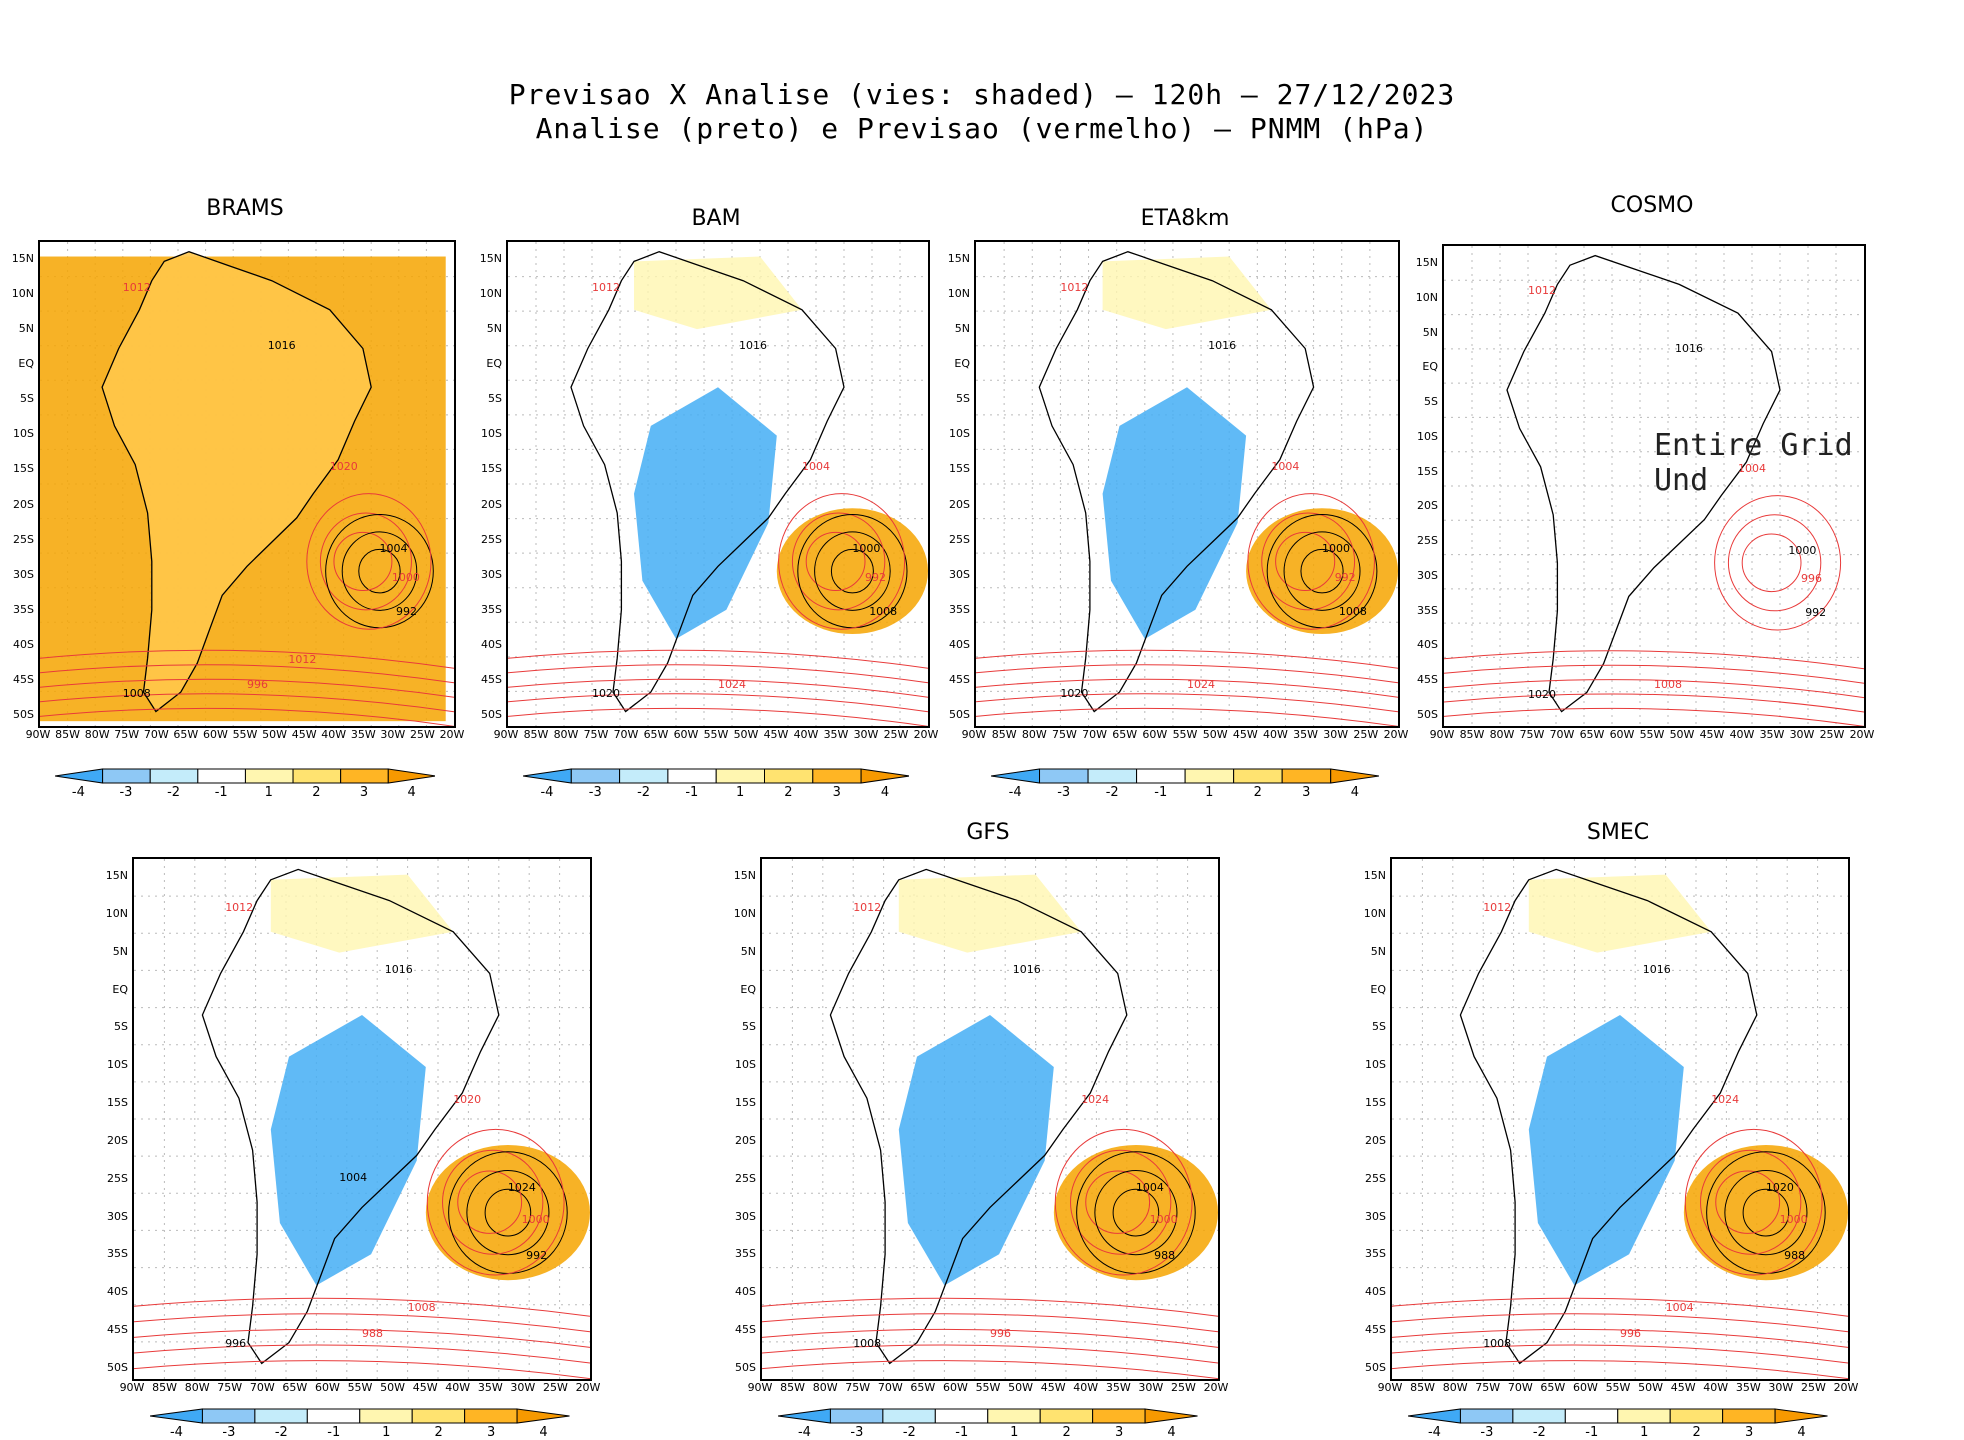 This screenshot has width=1964, height=1440. I want to click on lon-tick-label: 75W, so click(127, 734).